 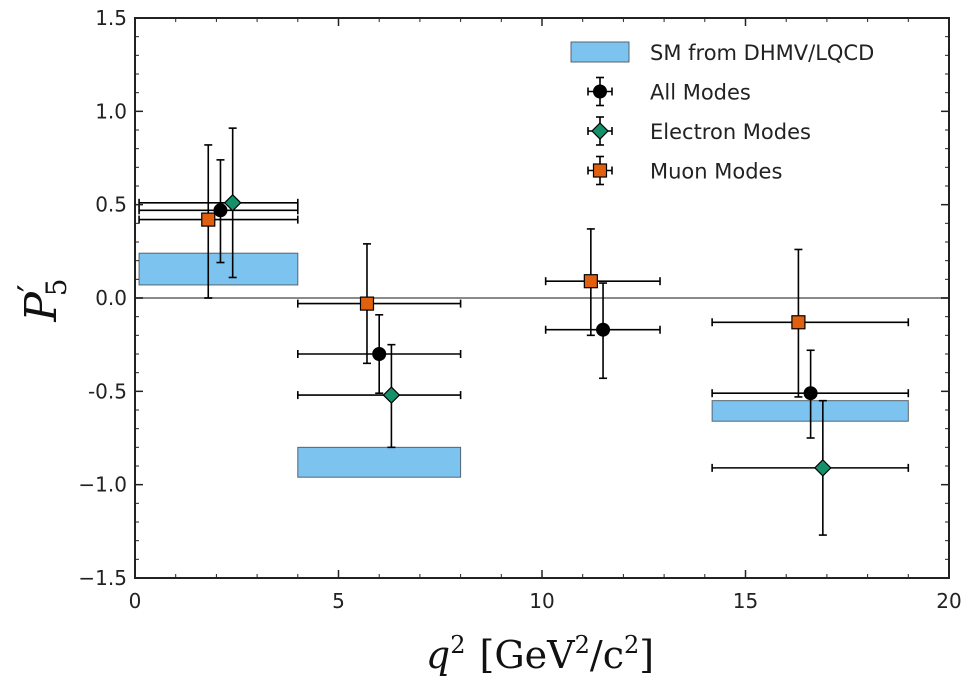 What do you see at coordinates (730, 132) in the screenshot?
I see `legend-label-diamond: Electron Modes` at bounding box center [730, 132].